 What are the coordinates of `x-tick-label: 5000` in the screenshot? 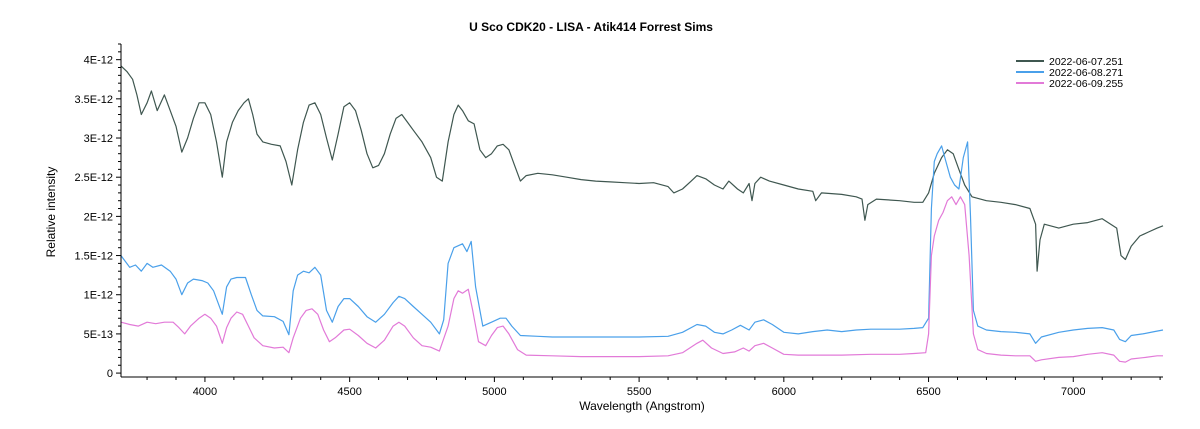 It's located at (494, 392).